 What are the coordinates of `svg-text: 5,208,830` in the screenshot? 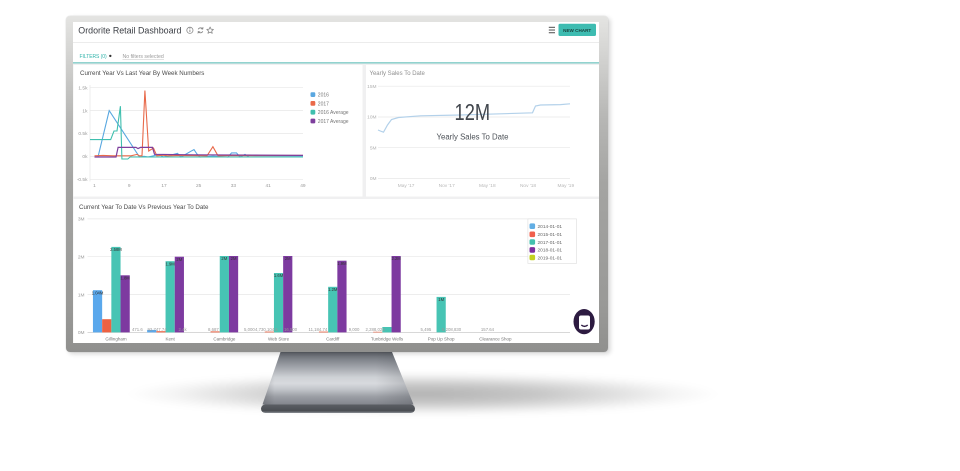 It's located at (452, 329).